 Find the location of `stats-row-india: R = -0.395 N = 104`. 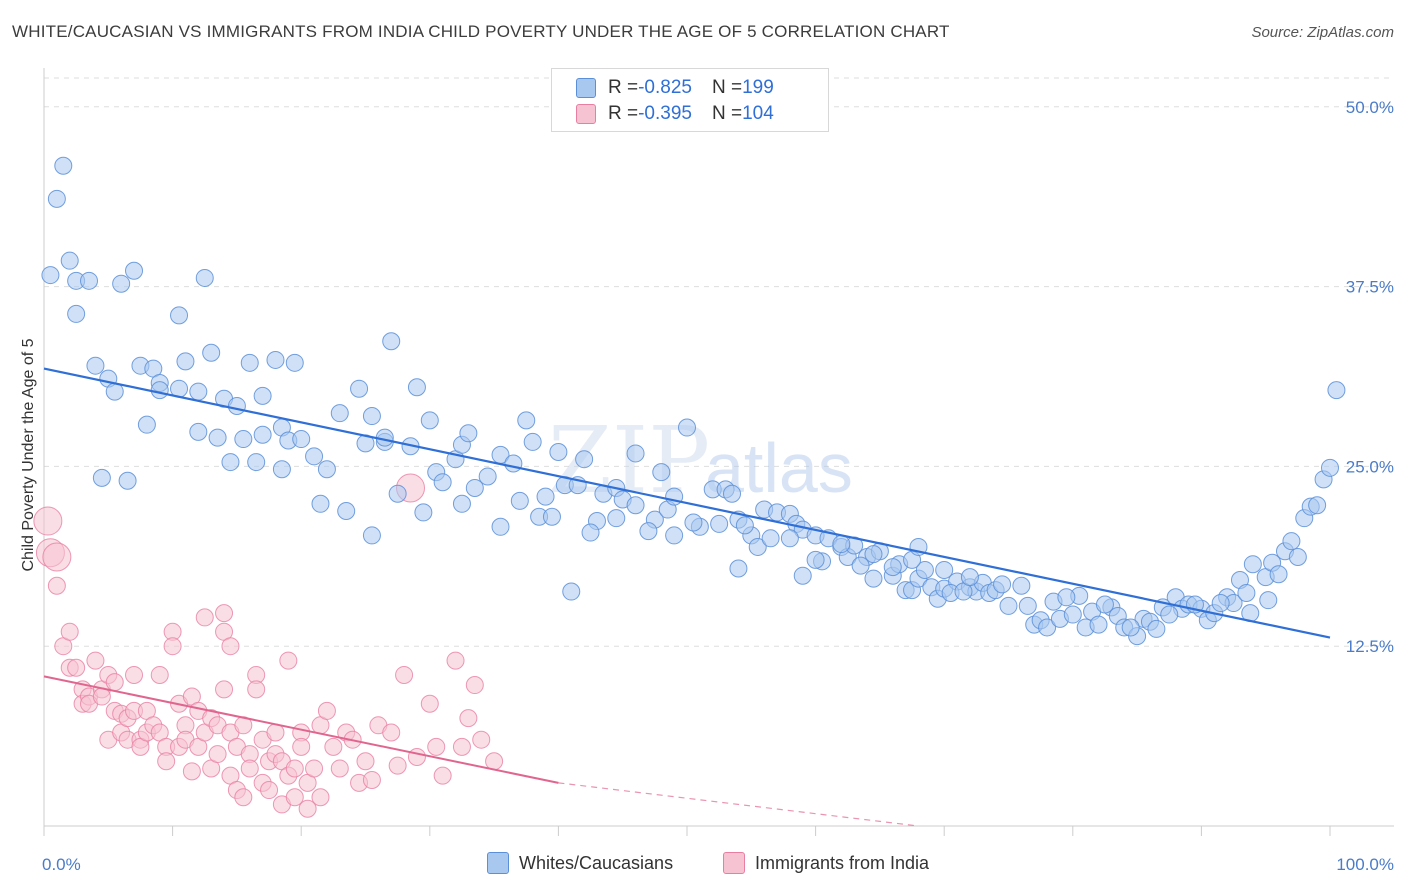

stats-row-india: R = -0.395 N = 104 is located at coordinates (675, 114).